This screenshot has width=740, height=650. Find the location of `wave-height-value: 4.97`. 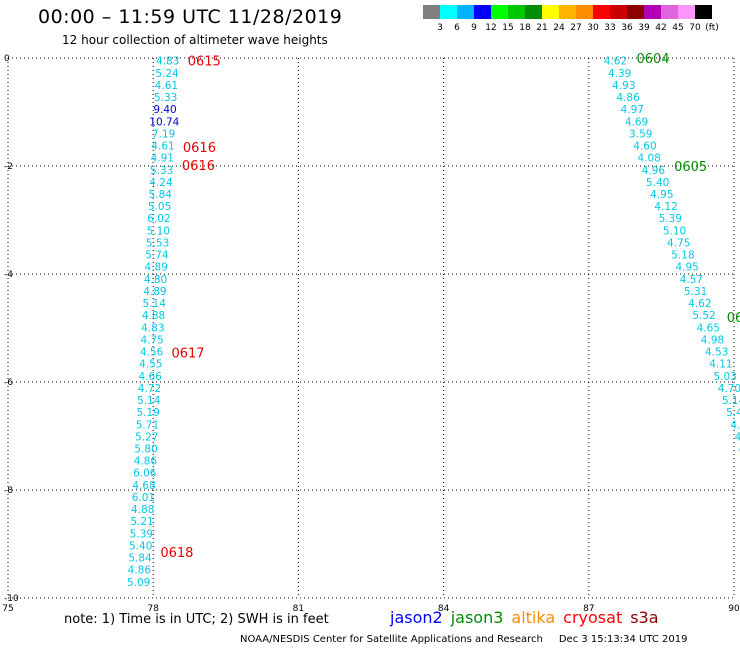

wave-height-value: 4.97 is located at coordinates (632, 110).